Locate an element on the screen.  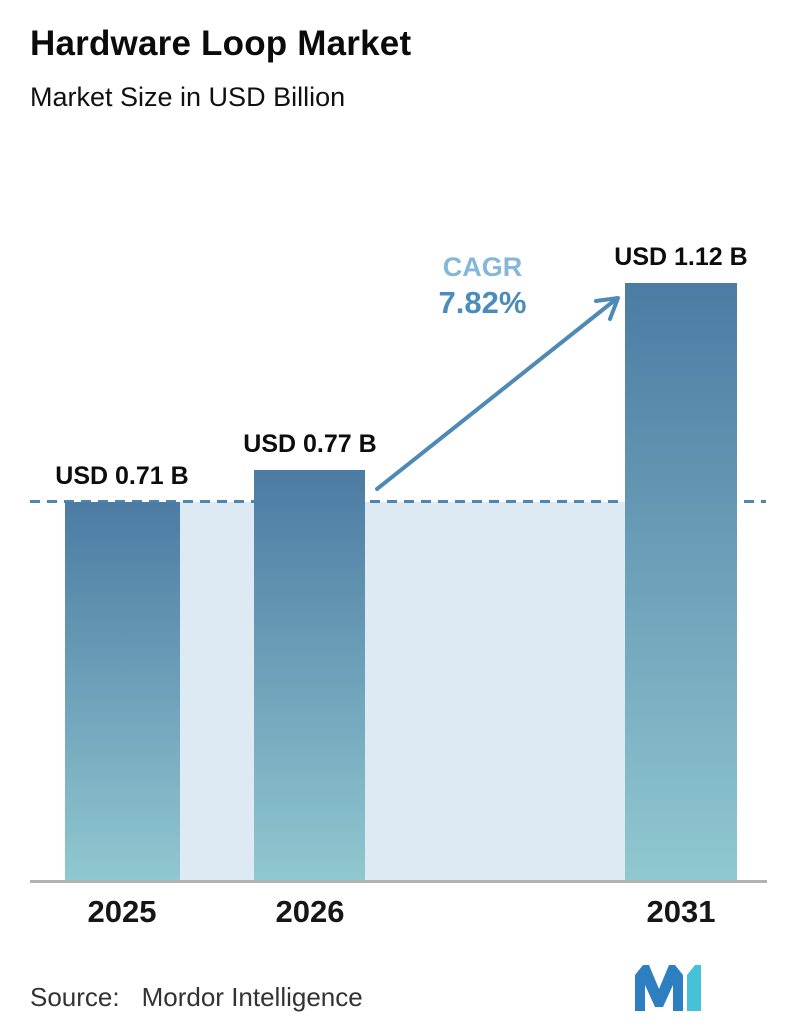
cagr-label: CAGR is located at coordinates (482, 267).